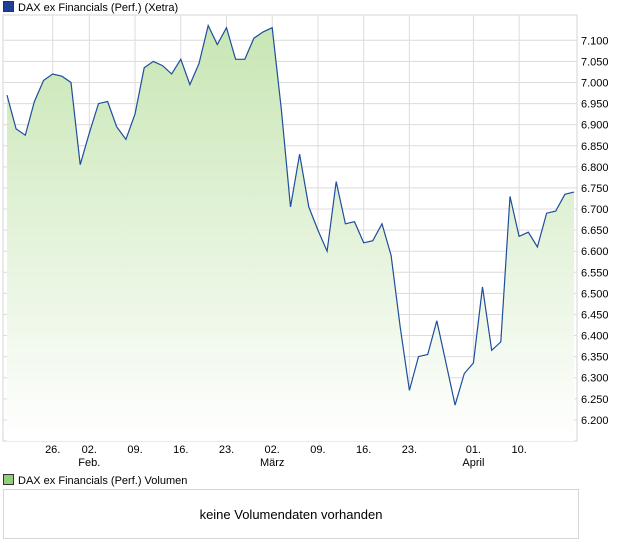  I want to click on y-tick-label: 6.600, so click(595, 252).